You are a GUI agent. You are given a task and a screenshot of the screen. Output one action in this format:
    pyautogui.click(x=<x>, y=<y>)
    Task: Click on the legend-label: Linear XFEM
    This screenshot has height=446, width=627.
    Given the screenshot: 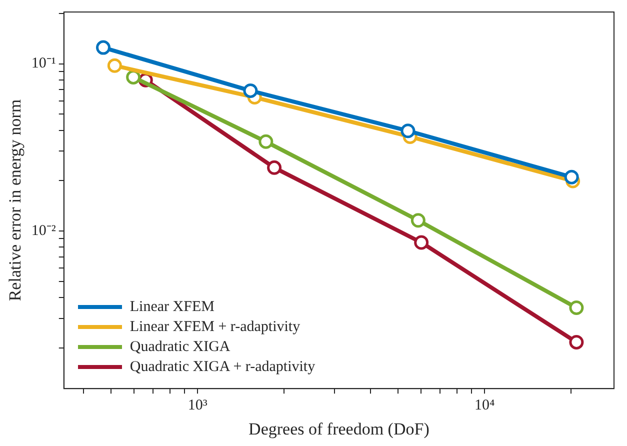 What is the action you would take?
    pyautogui.click(x=172, y=307)
    